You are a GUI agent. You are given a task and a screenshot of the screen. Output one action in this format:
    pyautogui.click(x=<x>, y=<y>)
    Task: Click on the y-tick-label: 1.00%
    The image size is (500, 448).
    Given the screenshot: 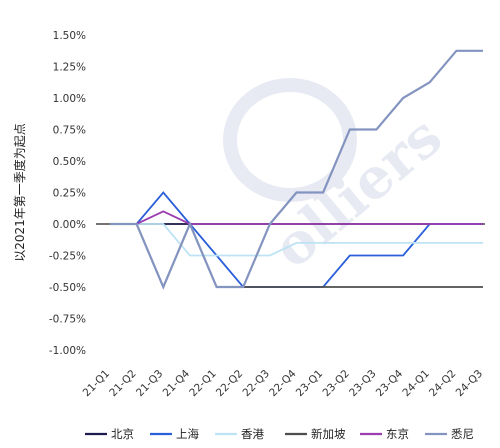 What is the action you would take?
    pyautogui.click(x=69, y=99)
    